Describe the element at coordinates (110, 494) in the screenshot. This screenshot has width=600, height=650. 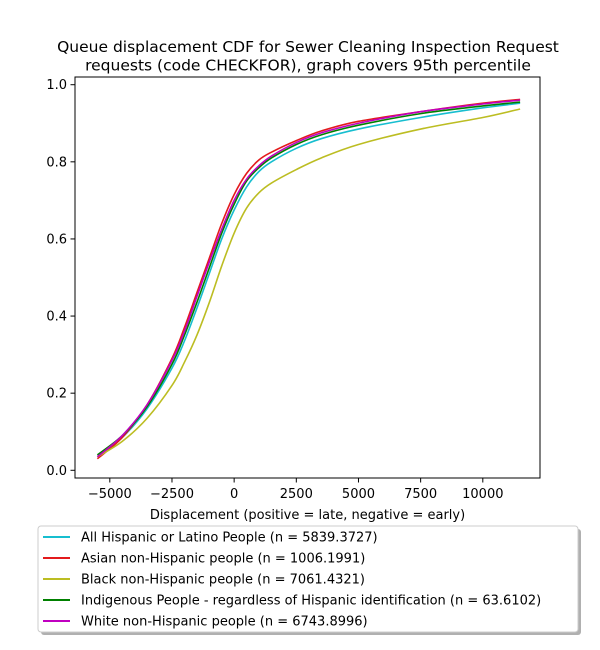
I see `x-tick-label: −5000` at that location.